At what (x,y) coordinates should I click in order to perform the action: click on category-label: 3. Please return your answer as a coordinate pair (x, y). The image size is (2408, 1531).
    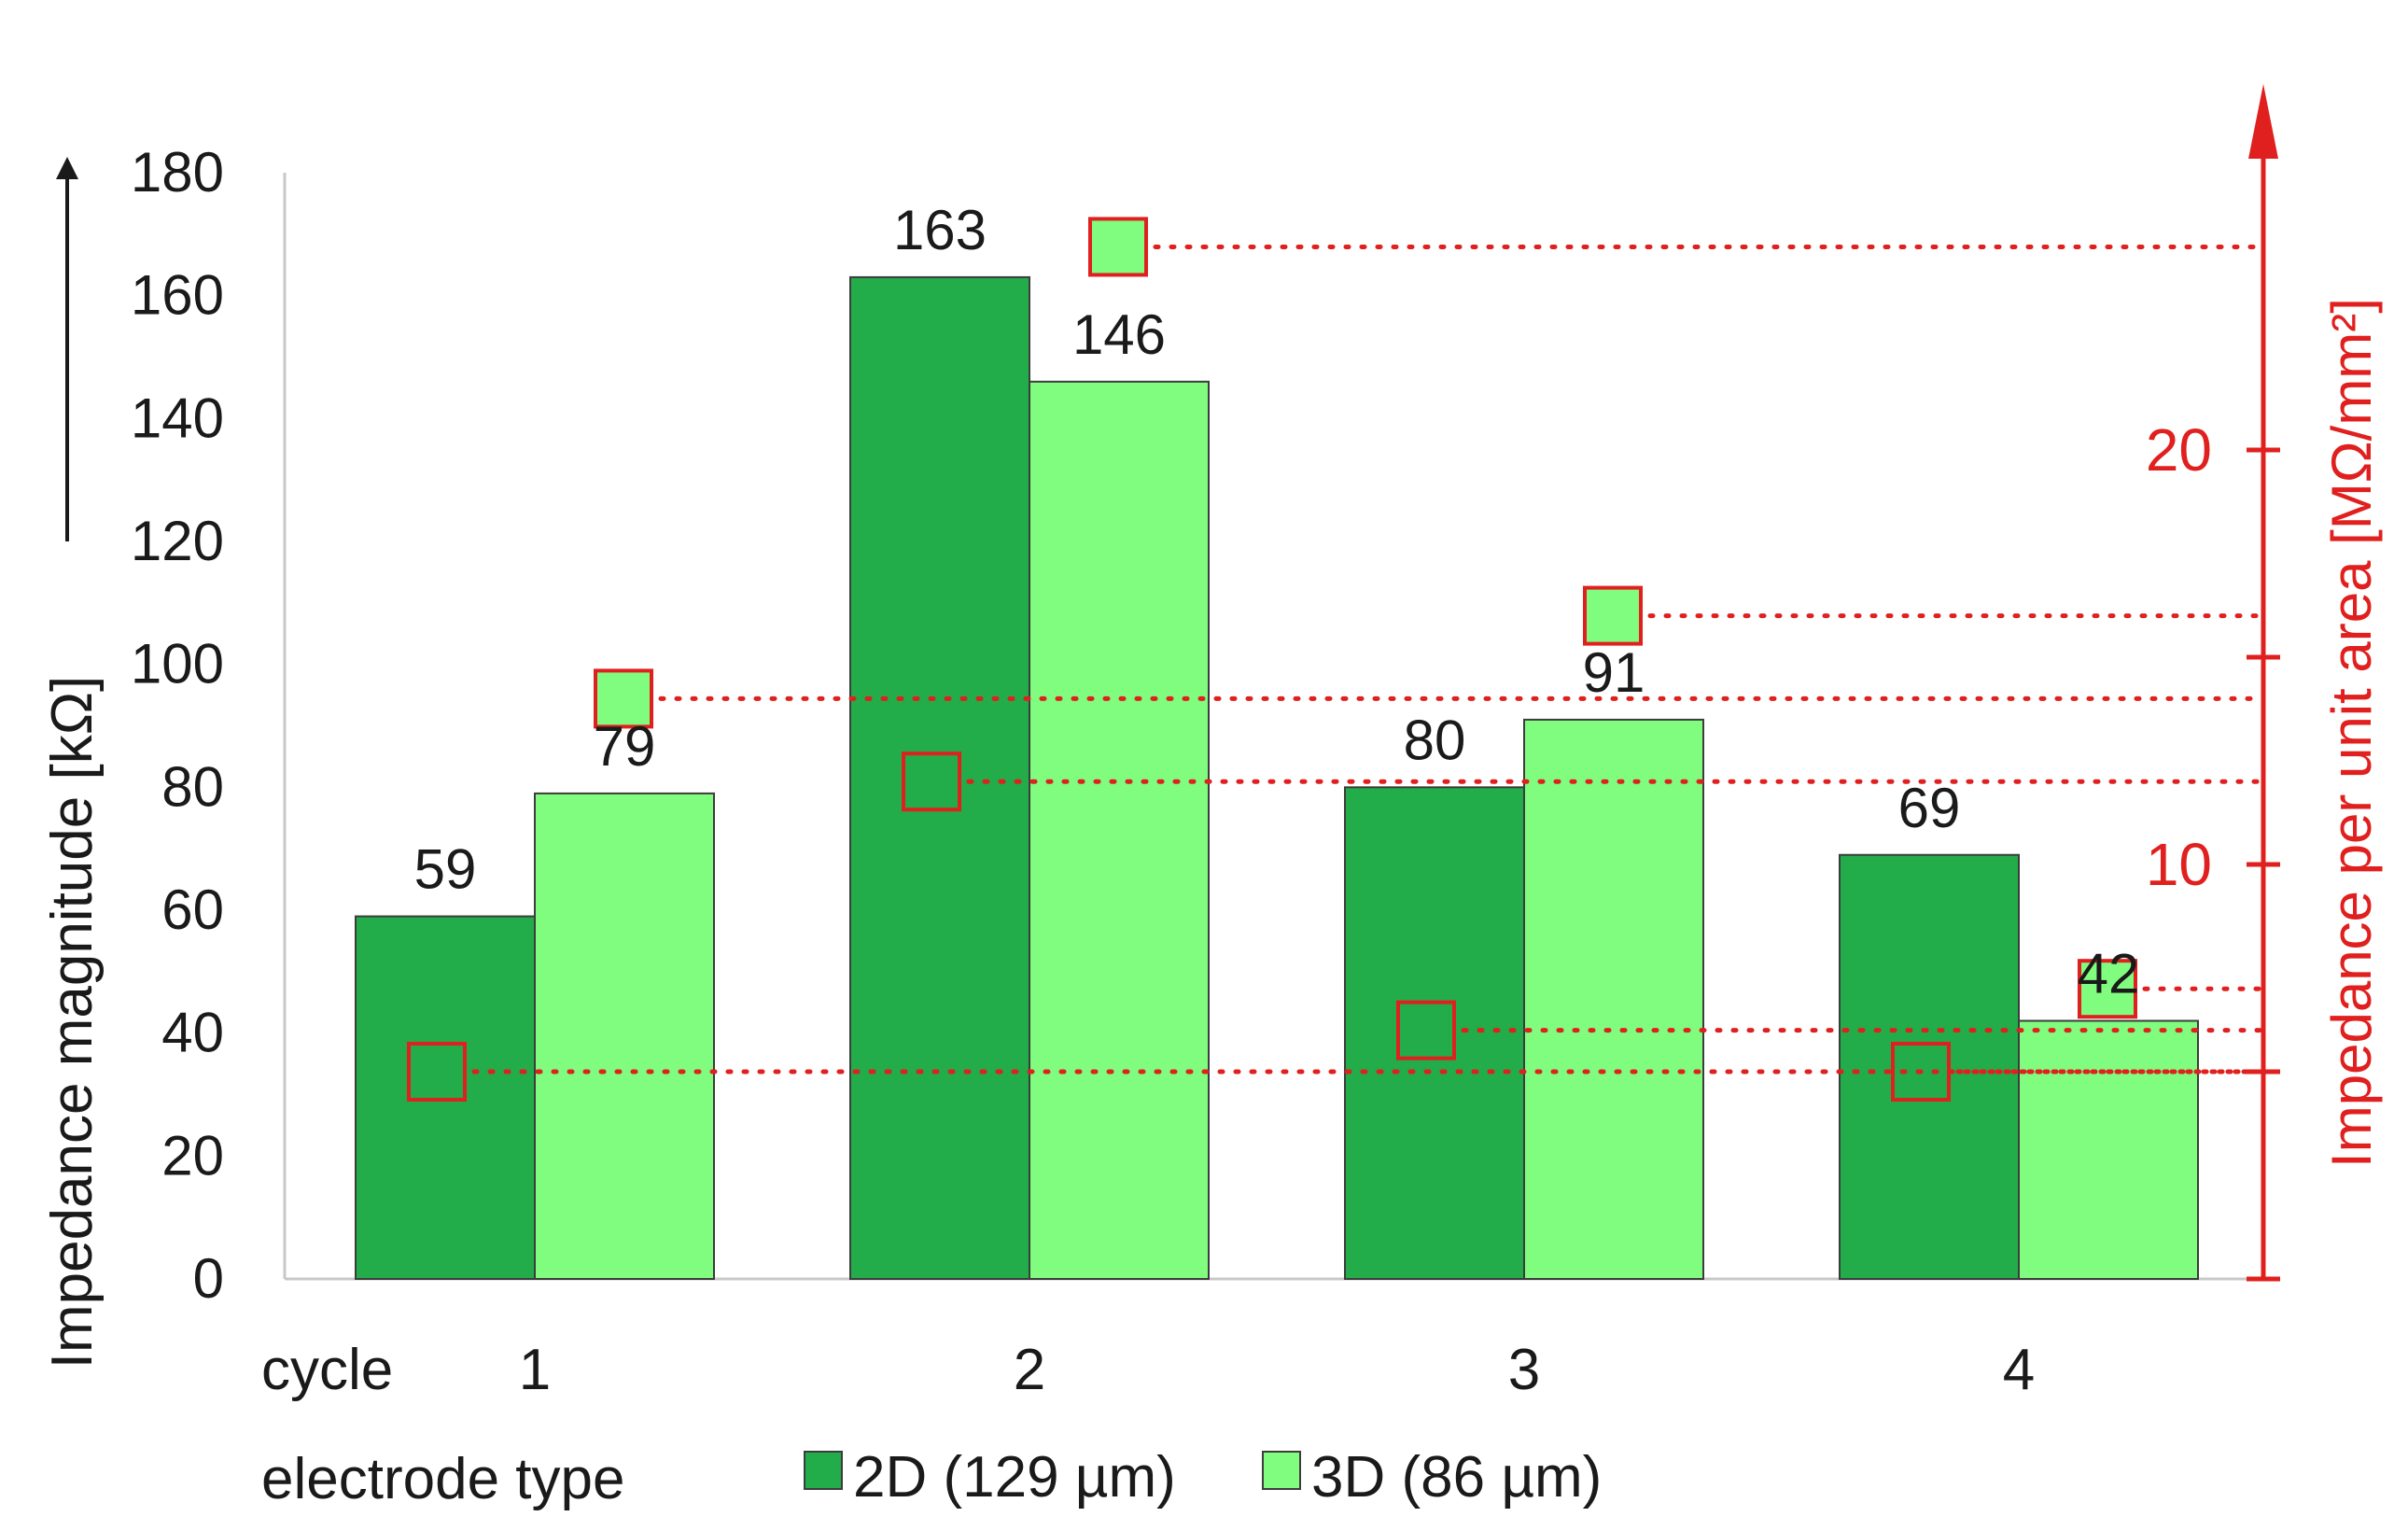
    Looking at the image, I should click on (1524, 1370).